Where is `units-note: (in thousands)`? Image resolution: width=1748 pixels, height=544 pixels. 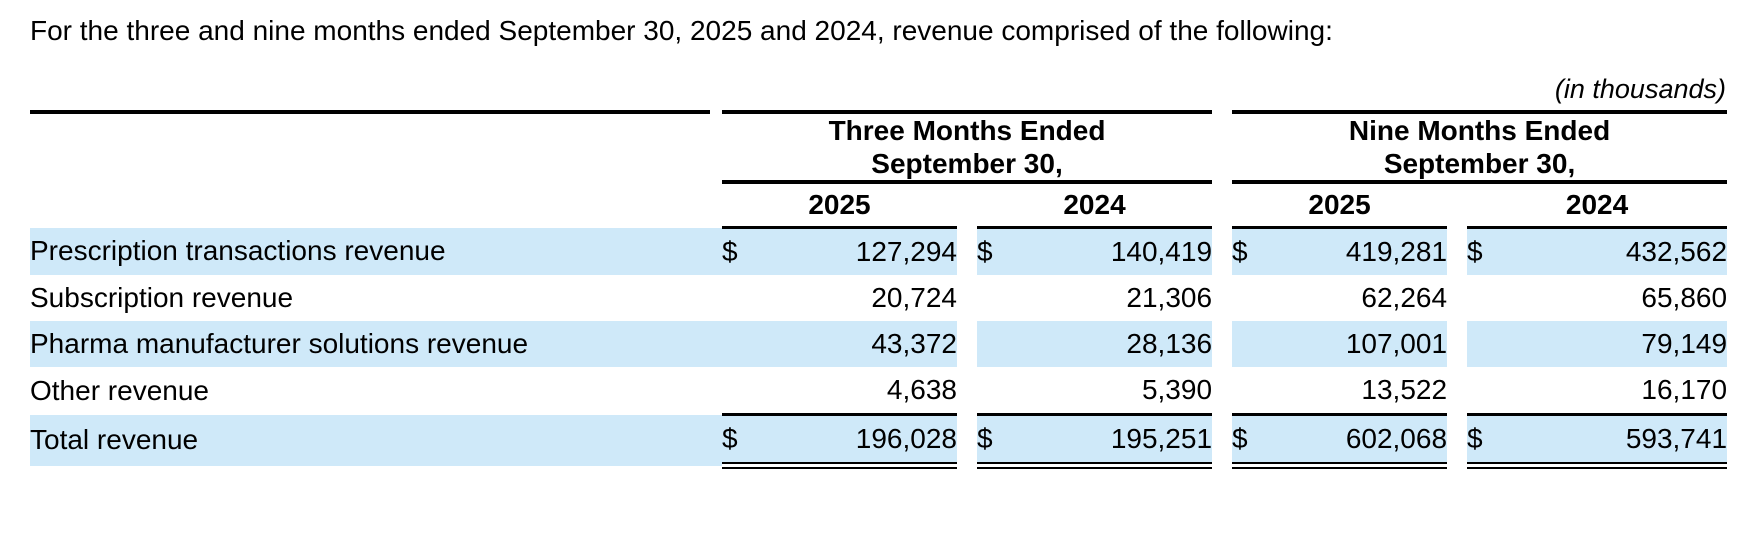 units-note: (in thousands) is located at coordinates (1640, 89).